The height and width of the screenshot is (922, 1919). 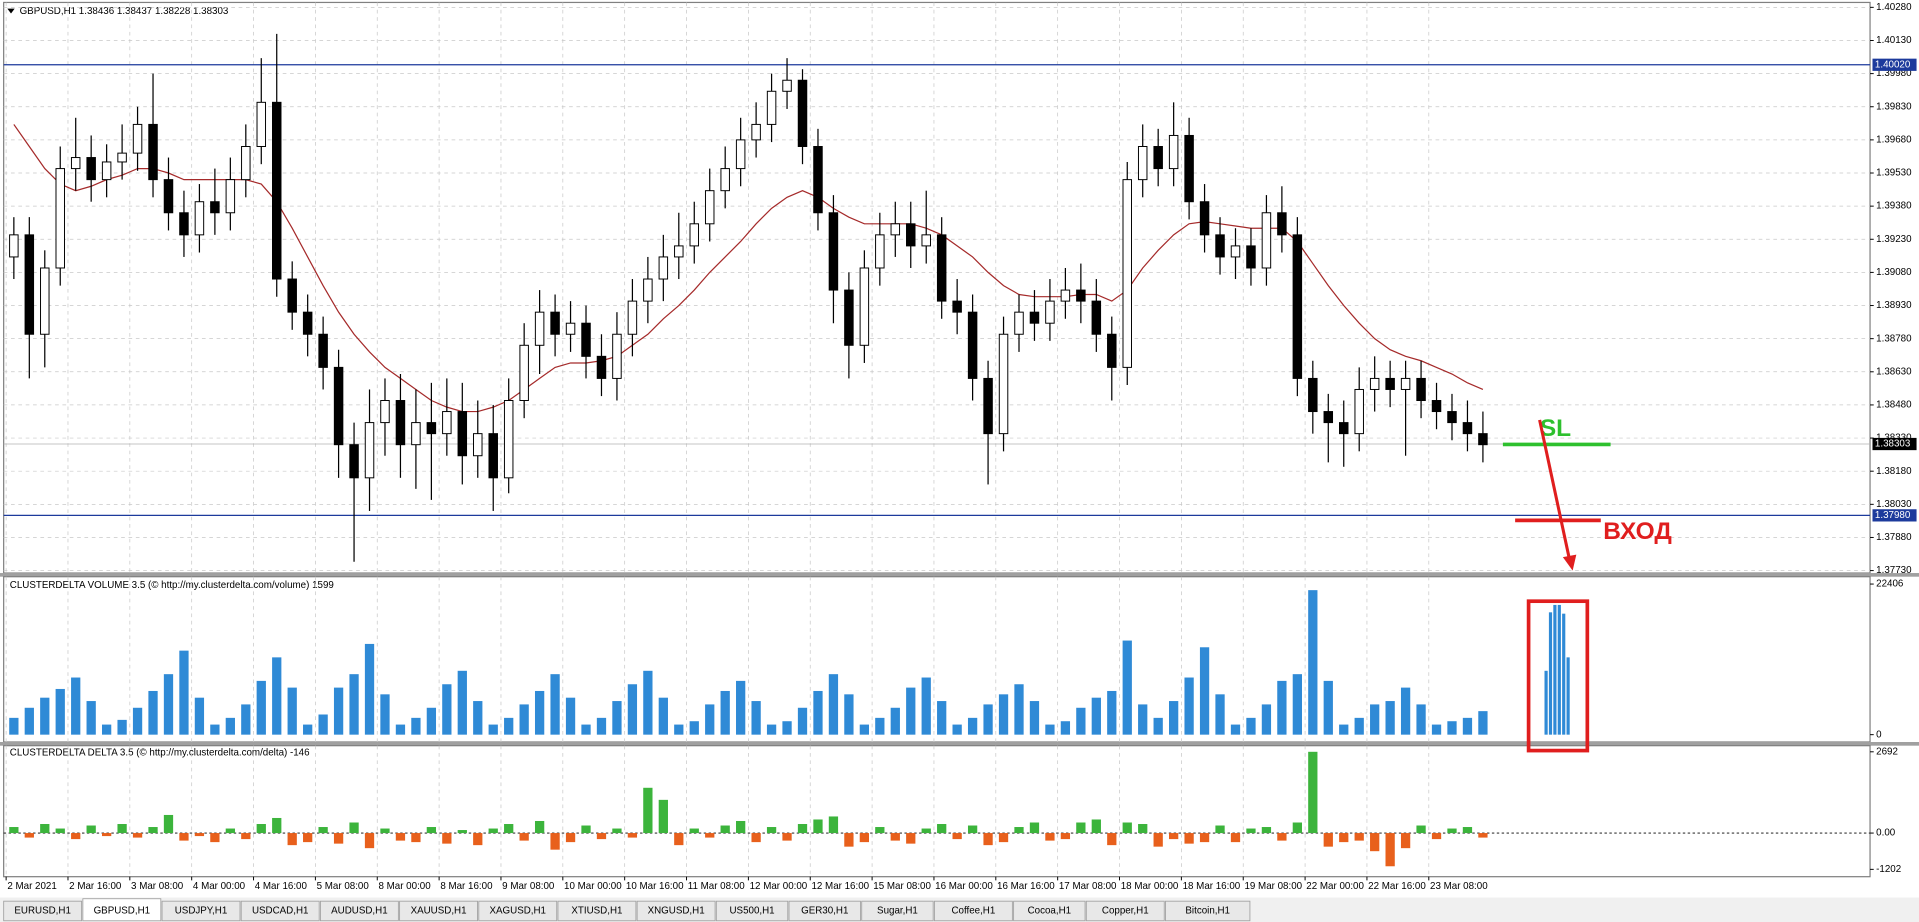 I want to click on x-tick-label: 10 Mar 16:00, so click(x=655, y=886).